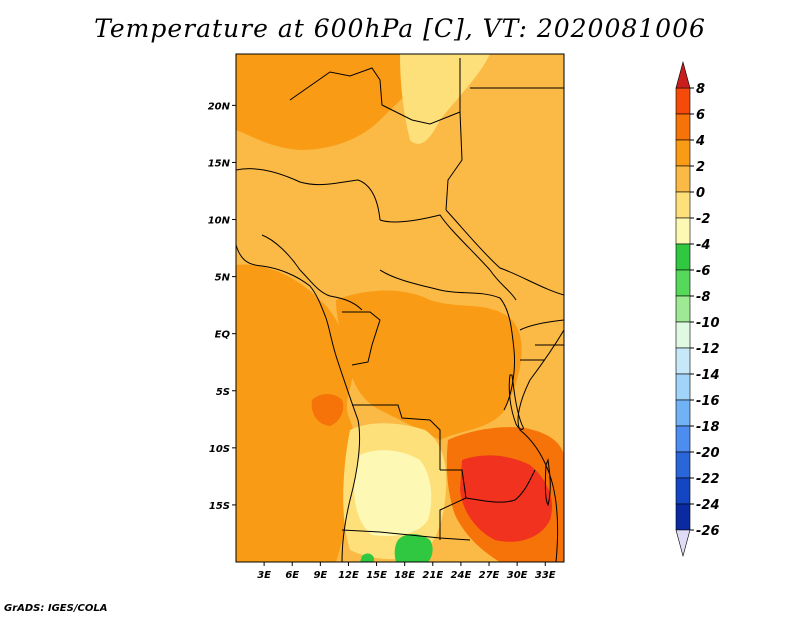  I want to click on border-zambia, so click(500, 486).